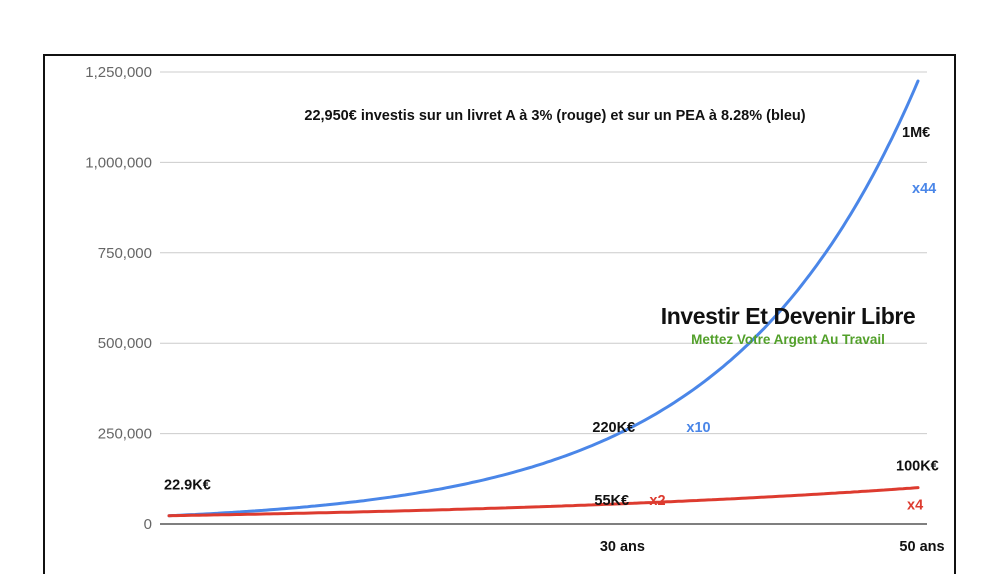  What do you see at coordinates (788, 316) in the screenshot?
I see `watermark-title: Investir Et Devenir Libre` at bounding box center [788, 316].